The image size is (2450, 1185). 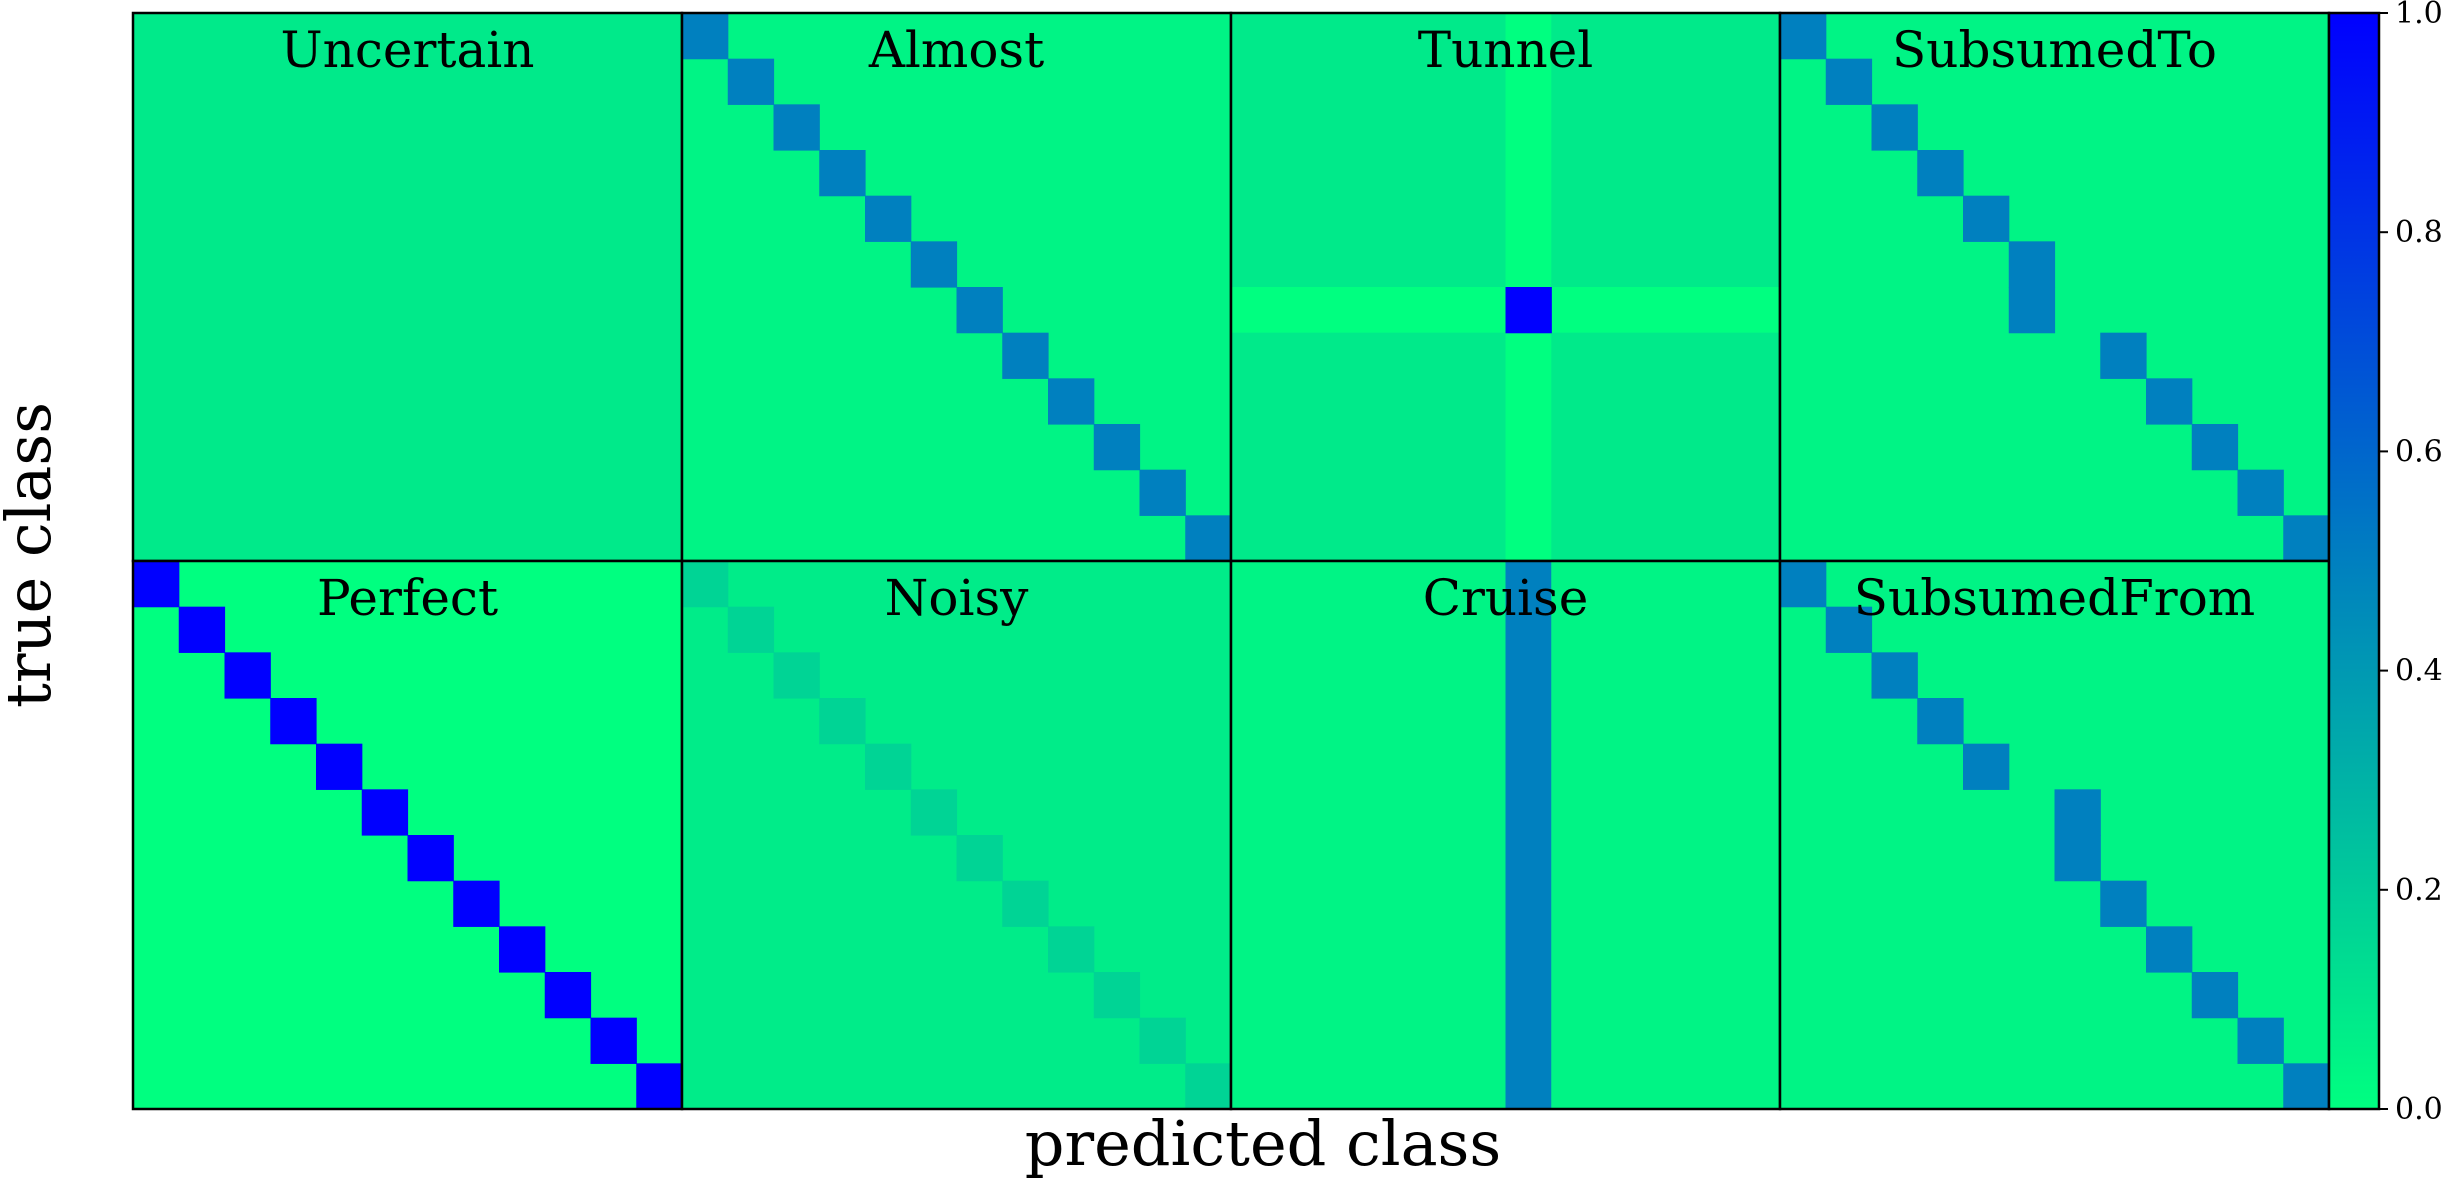 What do you see at coordinates (1528, 835) in the screenshot?
I see `heatmap-column-band` at bounding box center [1528, 835].